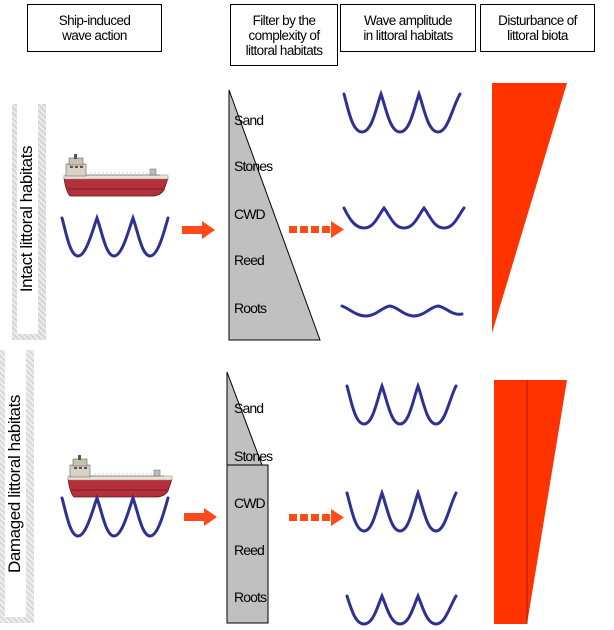 This screenshot has height=630, width=614. Describe the element at coordinates (547, 502) in the screenshot. I see `disturbance-wedge-right` at that location.